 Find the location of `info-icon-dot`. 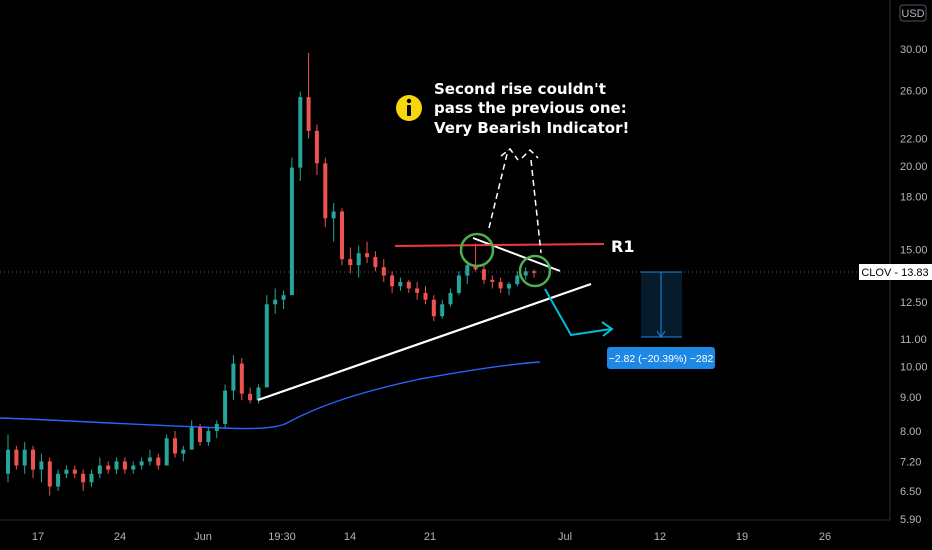

info-icon-dot is located at coordinates (409, 101).